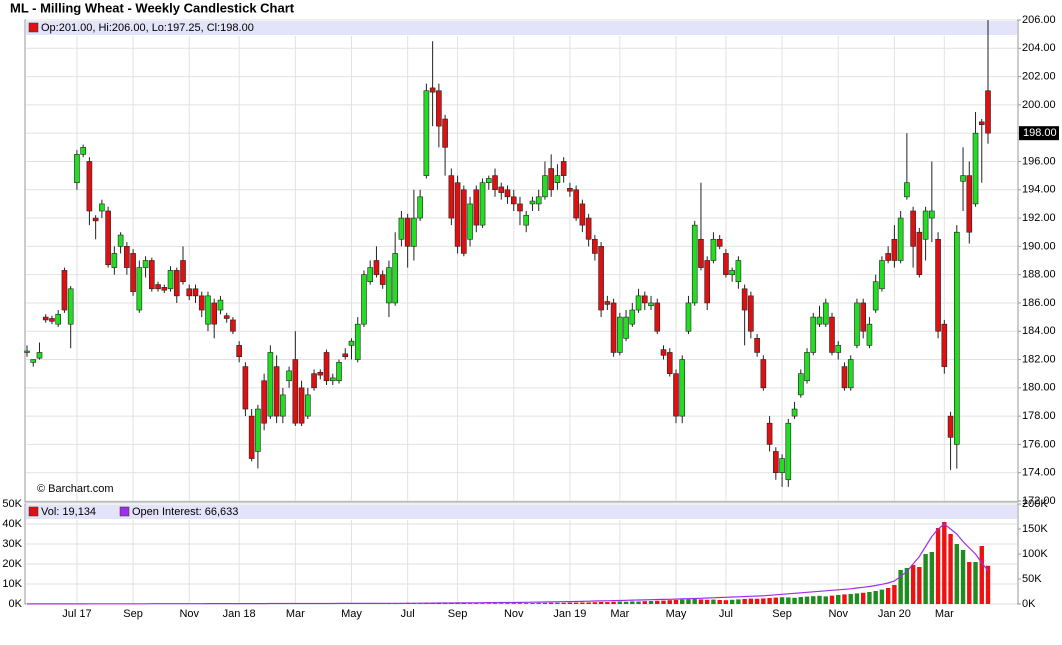  What do you see at coordinates (569, 614) in the screenshot?
I see `x-tick-label: Jan 19` at bounding box center [569, 614].